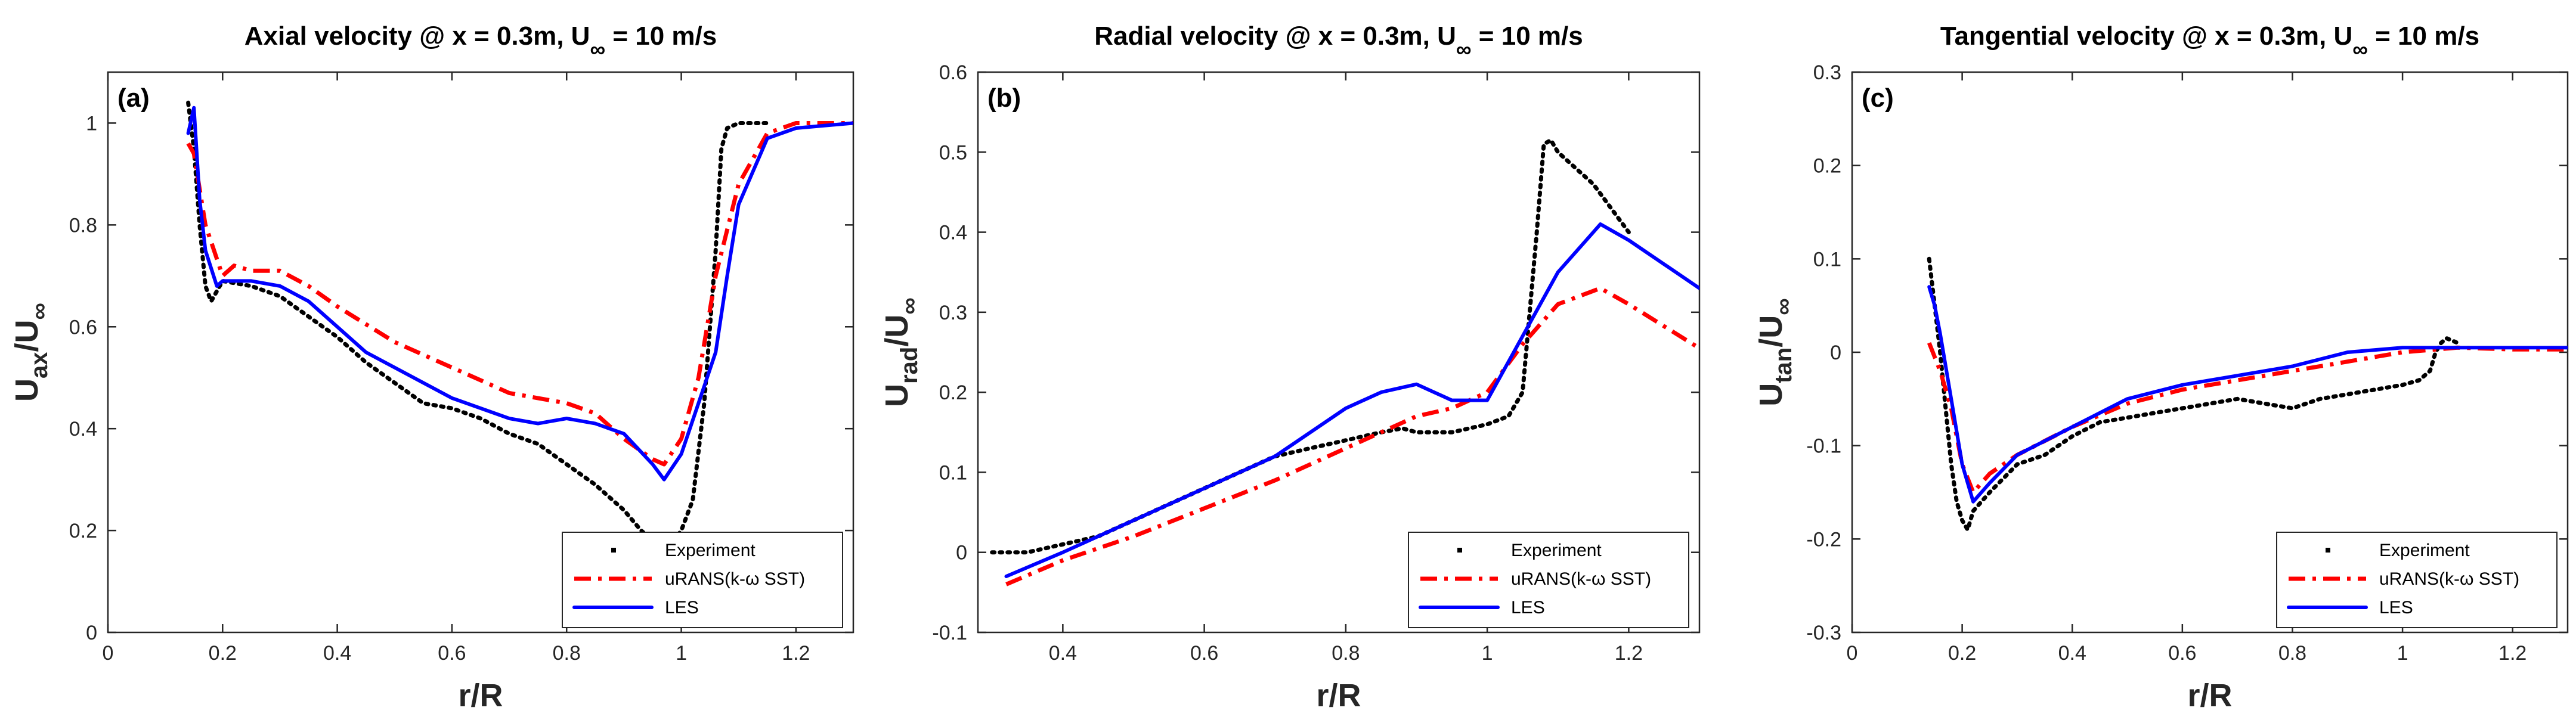  What do you see at coordinates (1878, 98) in the screenshot?
I see `panel-label: (c)` at bounding box center [1878, 98].